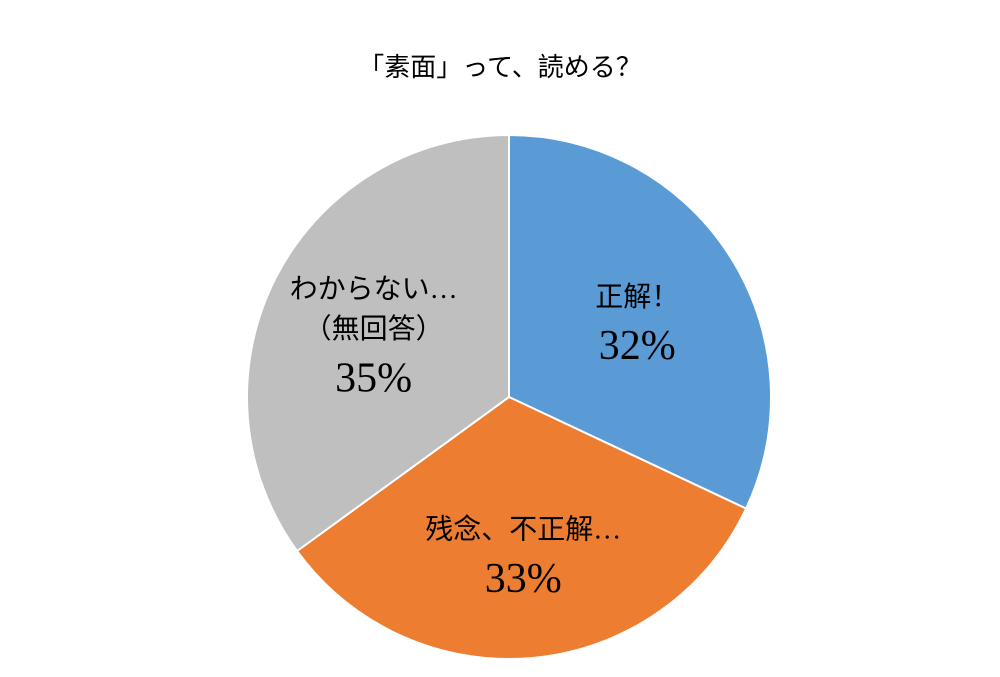 The width and height of the screenshot is (1000, 677). Describe the element at coordinates (640, 321) in the screenshot. I see `pie-slice` at that location.